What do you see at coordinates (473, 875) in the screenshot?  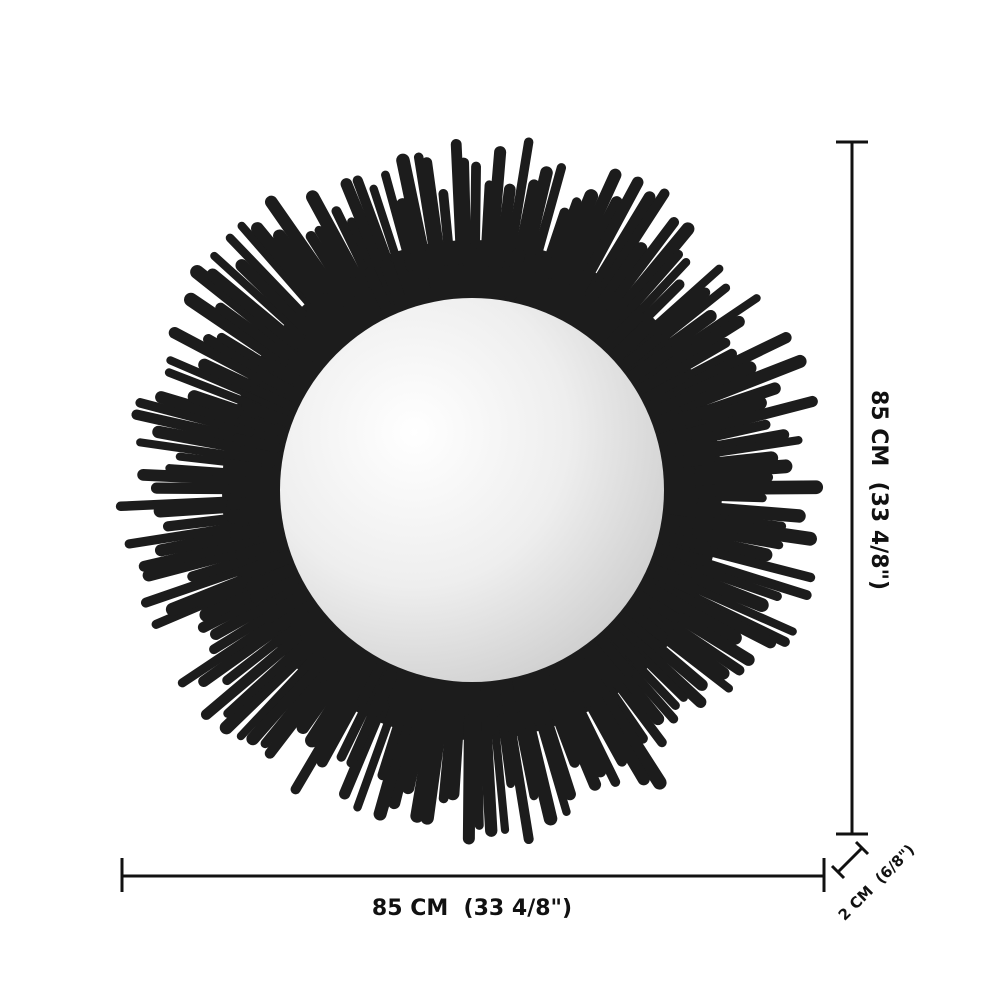 I see `width-dimension-line` at bounding box center [473, 875].